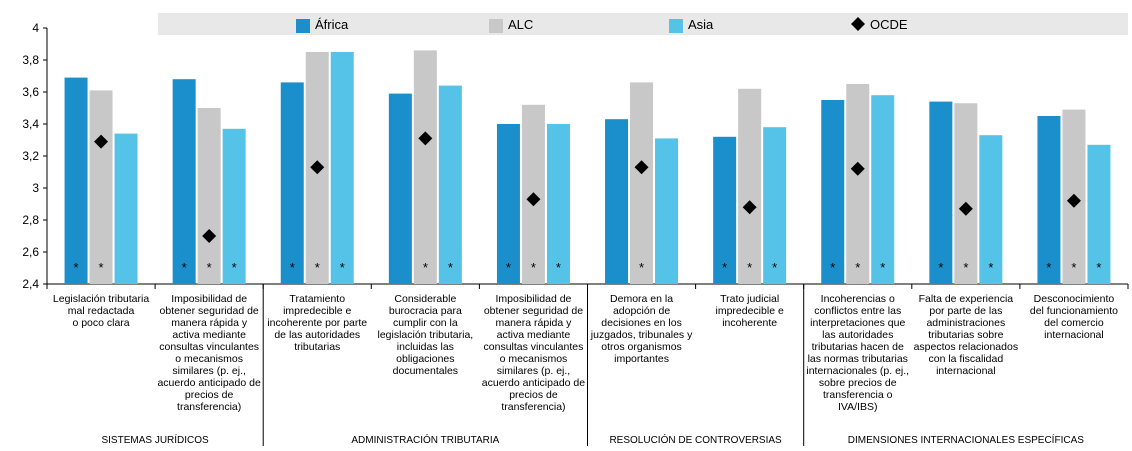  What do you see at coordinates (30, 156) in the screenshot?
I see `y-tick-label: 3,2` at bounding box center [30, 156].